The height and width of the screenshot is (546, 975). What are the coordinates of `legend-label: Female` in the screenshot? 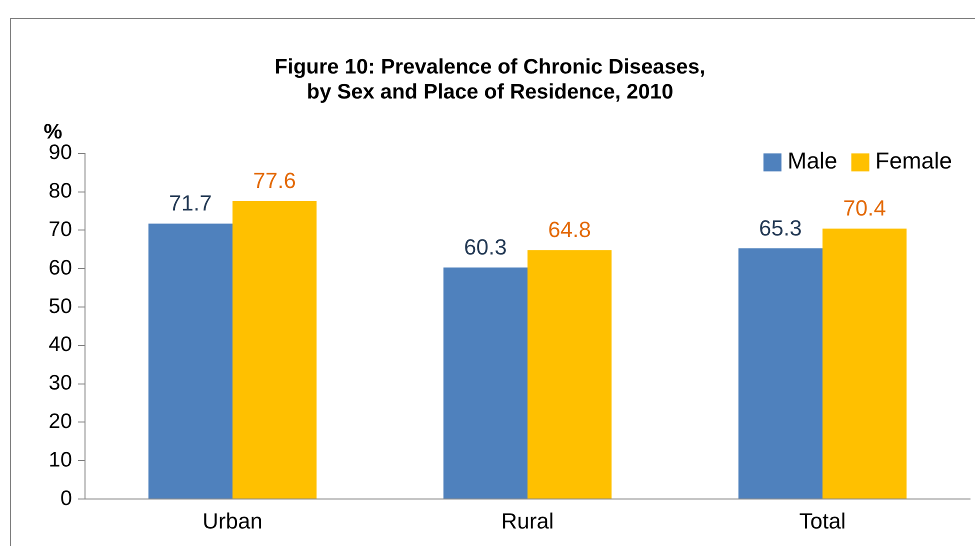 It's located at (913, 161).